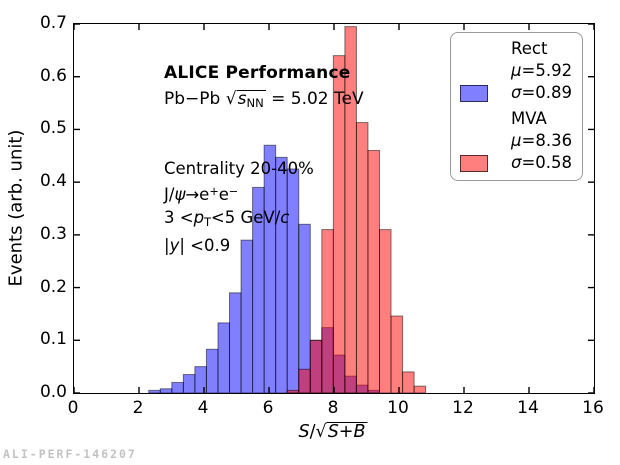  Describe the element at coordinates (593, 408) in the screenshot. I see `x-tick-label: 16` at that location.